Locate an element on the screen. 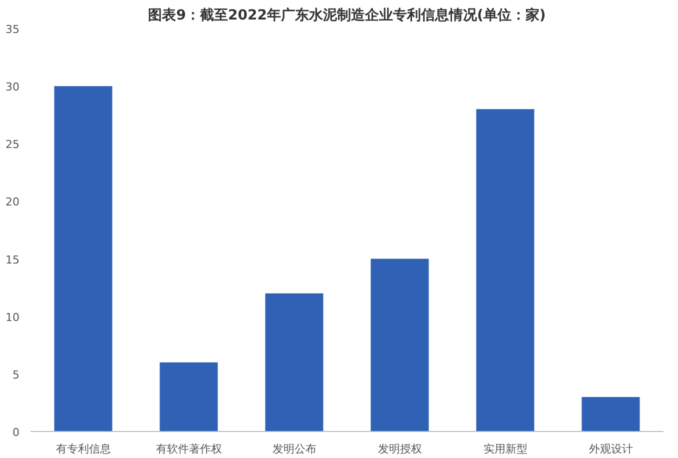 This screenshot has height=458, width=678. x-tick-label: 有软件著作权 is located at coordinates (189, 449).